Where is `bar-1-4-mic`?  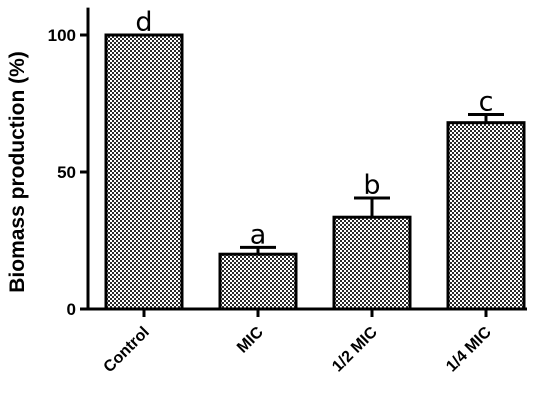 bar-1-4-mic is located at coordinates (486, 216).